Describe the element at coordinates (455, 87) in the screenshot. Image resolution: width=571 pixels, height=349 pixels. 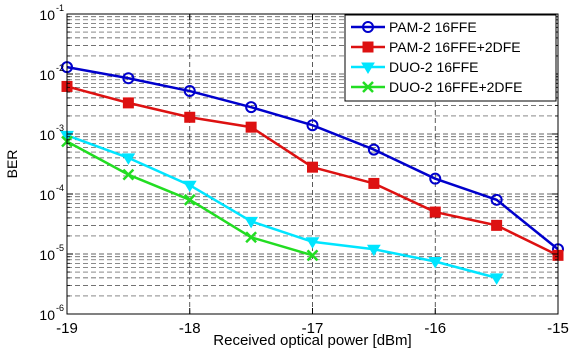
I see `legend-label: DUO-2 16FFE+2DFE` at that location.